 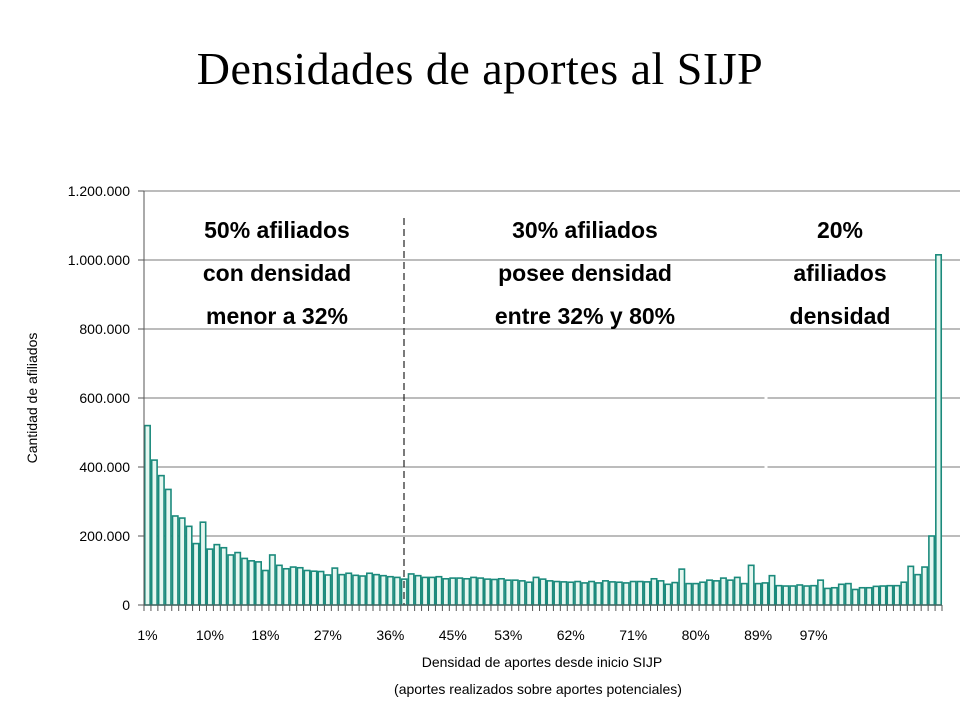 I want to click on y-tick-label: 0, so click(x=126, y=605).